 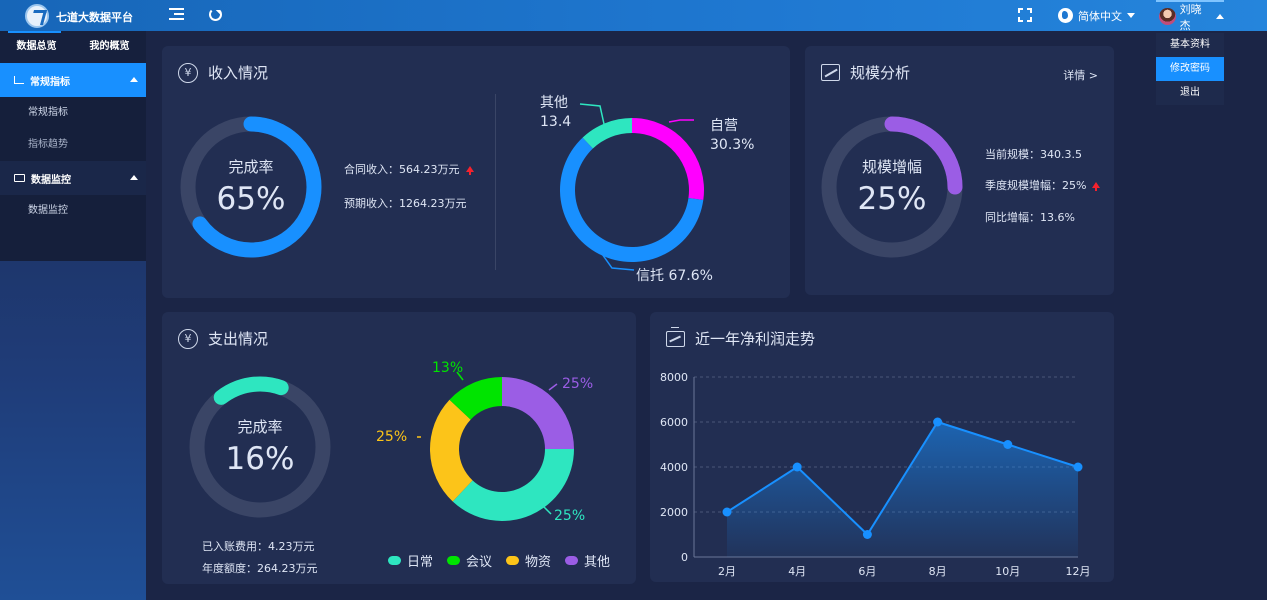 I want to click on sidebar-sublist: 常规指标 指标趋势, so click(x=73, y=129).